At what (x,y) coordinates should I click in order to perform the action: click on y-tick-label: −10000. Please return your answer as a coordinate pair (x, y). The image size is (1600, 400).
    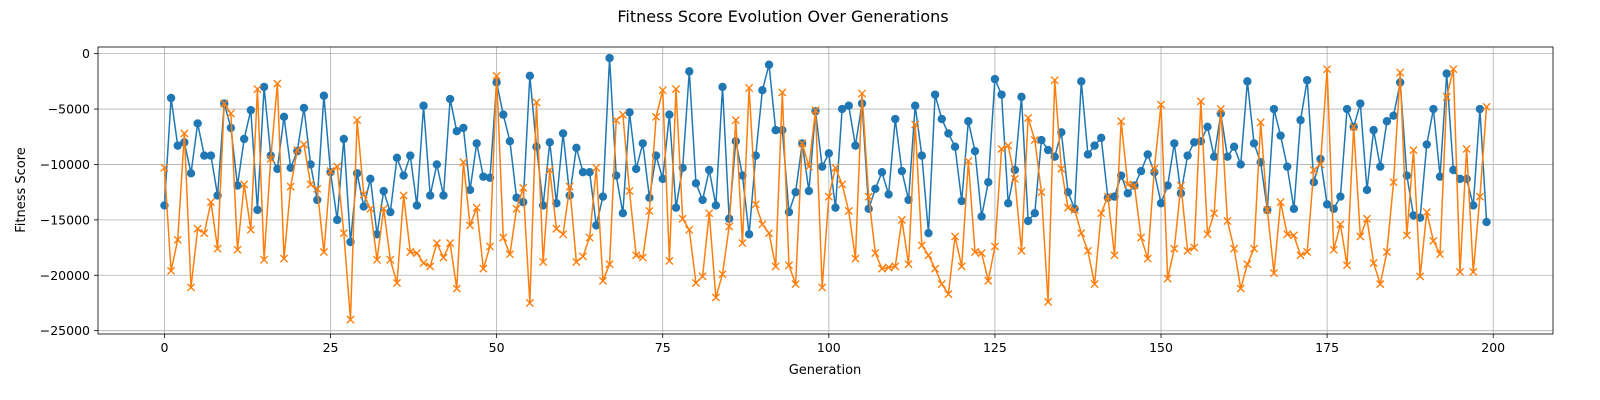
    Looking at the image, I should click on (65, 164).